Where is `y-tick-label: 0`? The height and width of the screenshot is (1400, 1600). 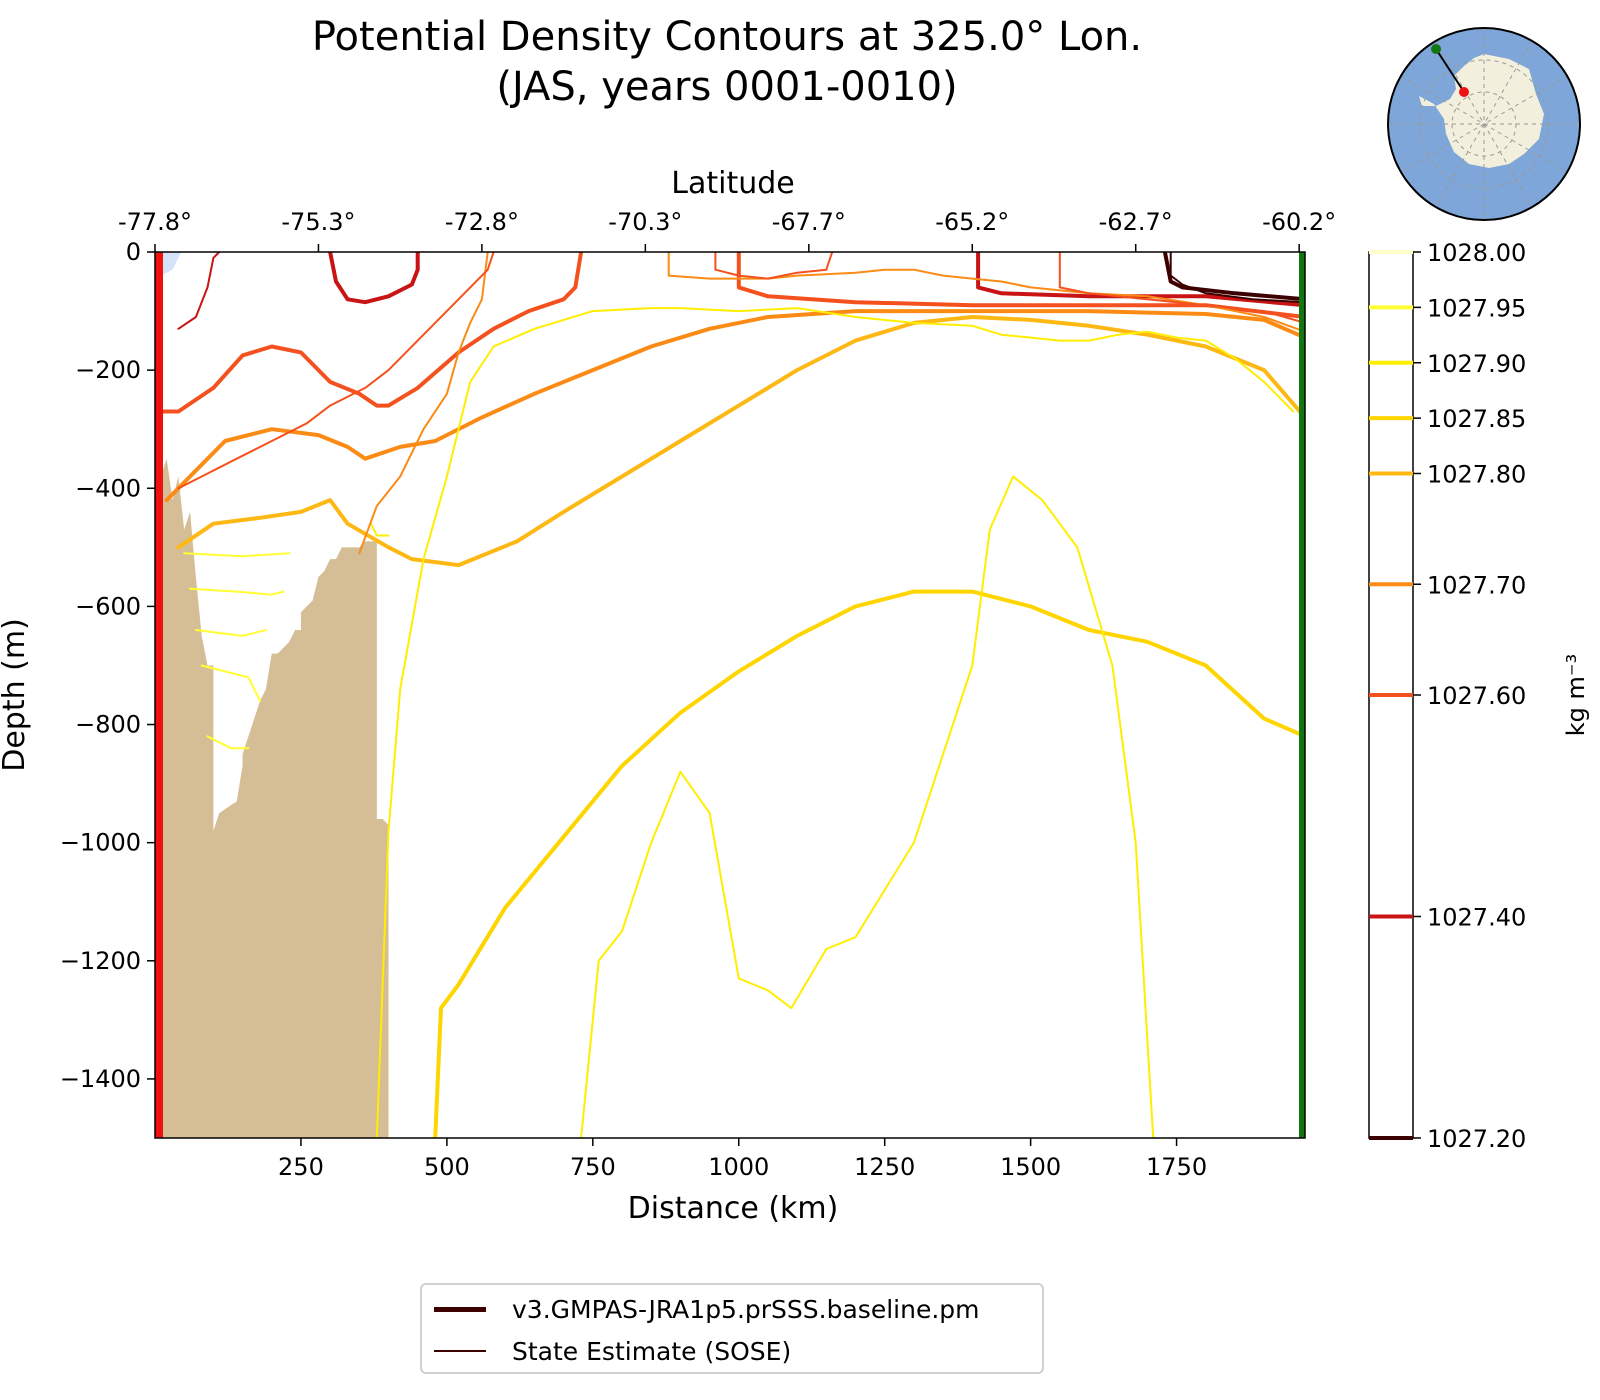 y-tick-label: 0 is located at coordinates (133, 252).